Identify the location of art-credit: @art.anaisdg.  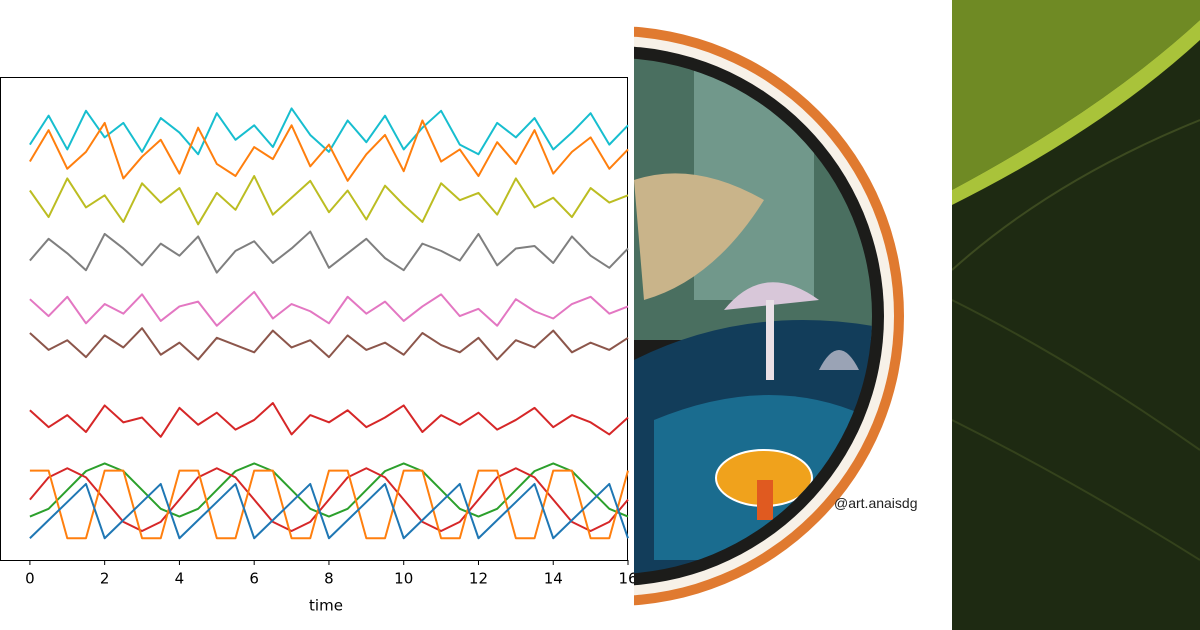
(876, 503).